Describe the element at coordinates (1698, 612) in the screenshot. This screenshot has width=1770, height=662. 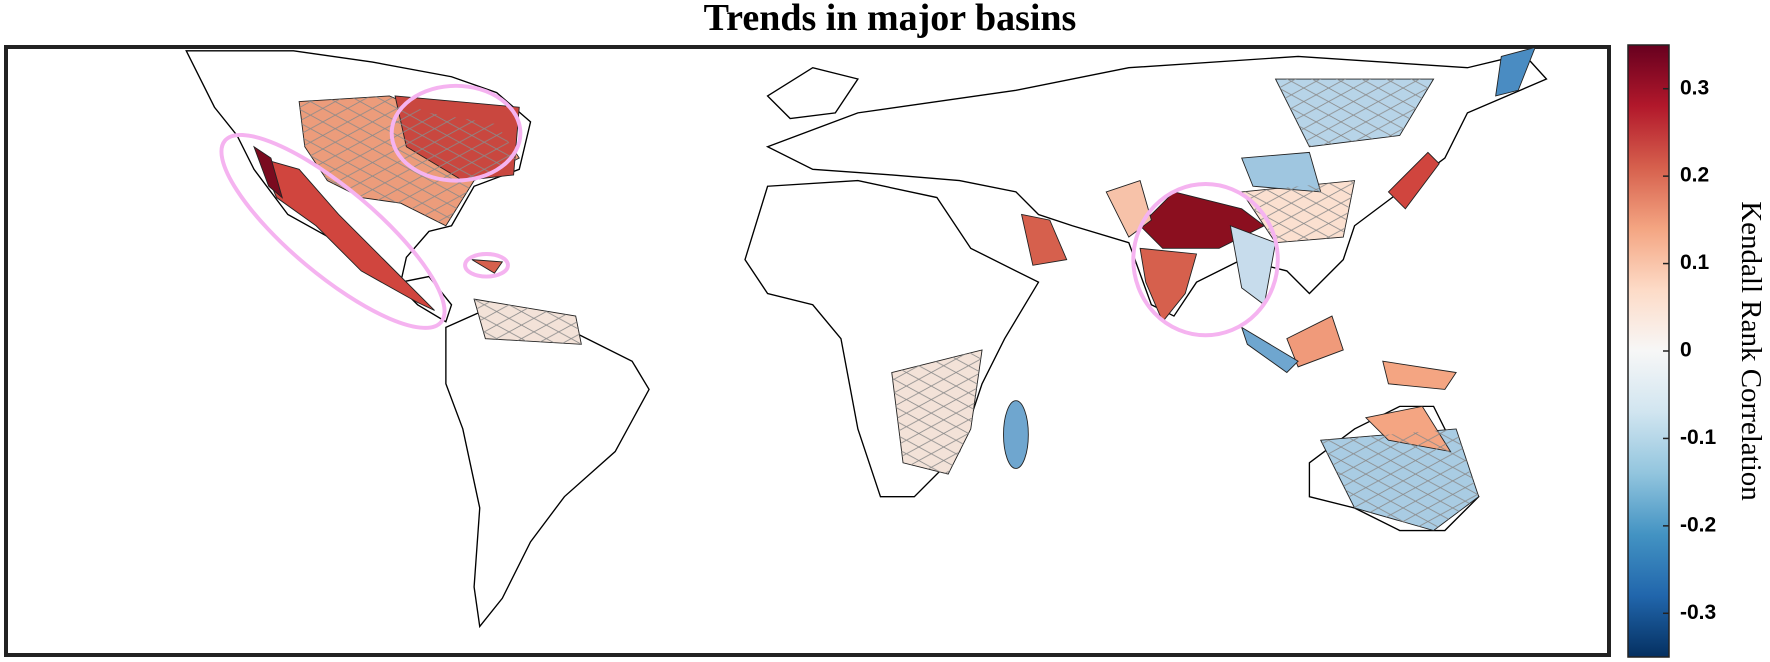
I see `colorbar-tick-label: -0.3` at that location.